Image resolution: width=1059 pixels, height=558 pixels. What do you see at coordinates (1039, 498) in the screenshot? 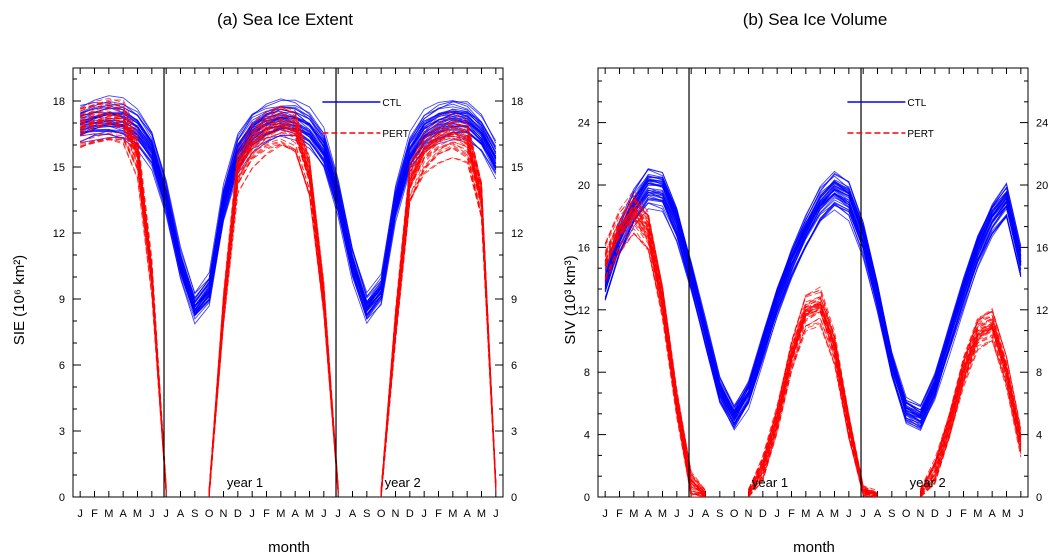
I see `y-tick-label-right: 0` at bounding box center [1039, 498].